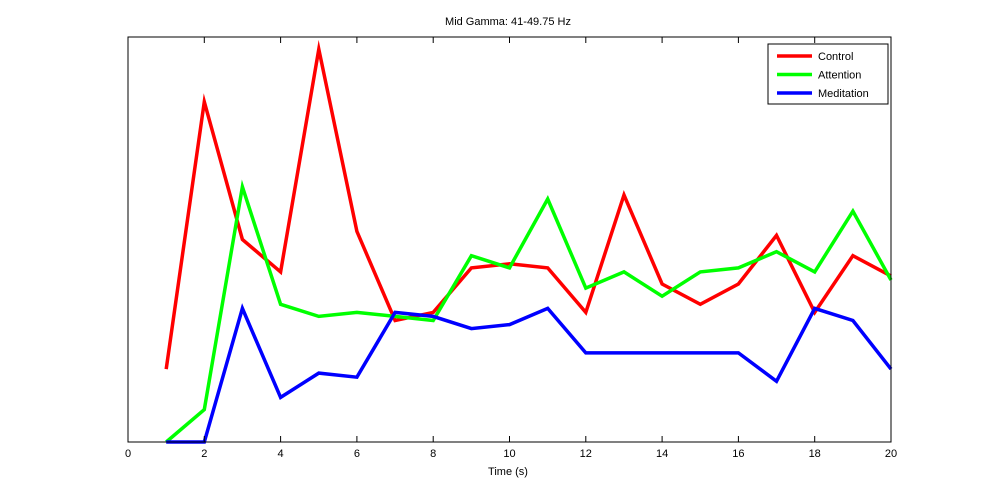 Image resolution: width=984 pixels, height=498 pixels. I want to click on x-tick-label: 18, so click(815, 454).